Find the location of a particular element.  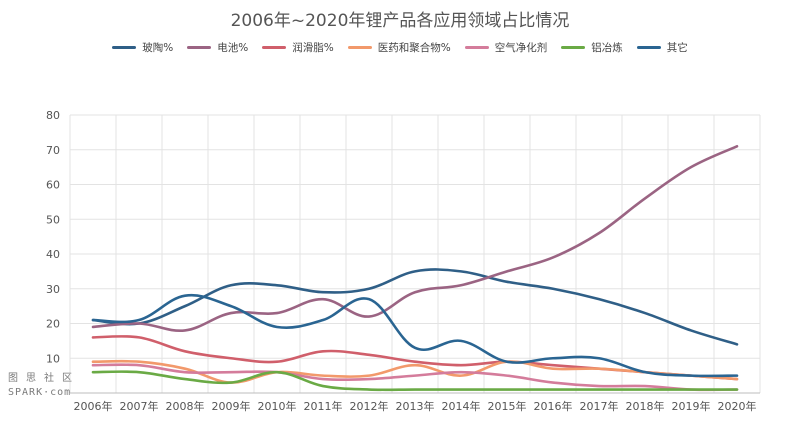

chart-legend: 玻陶% 电池% 润滑脂% 医药和聚合物% 空气净化剂 铝冶炼 其它 is located at coordinates (400, 47).